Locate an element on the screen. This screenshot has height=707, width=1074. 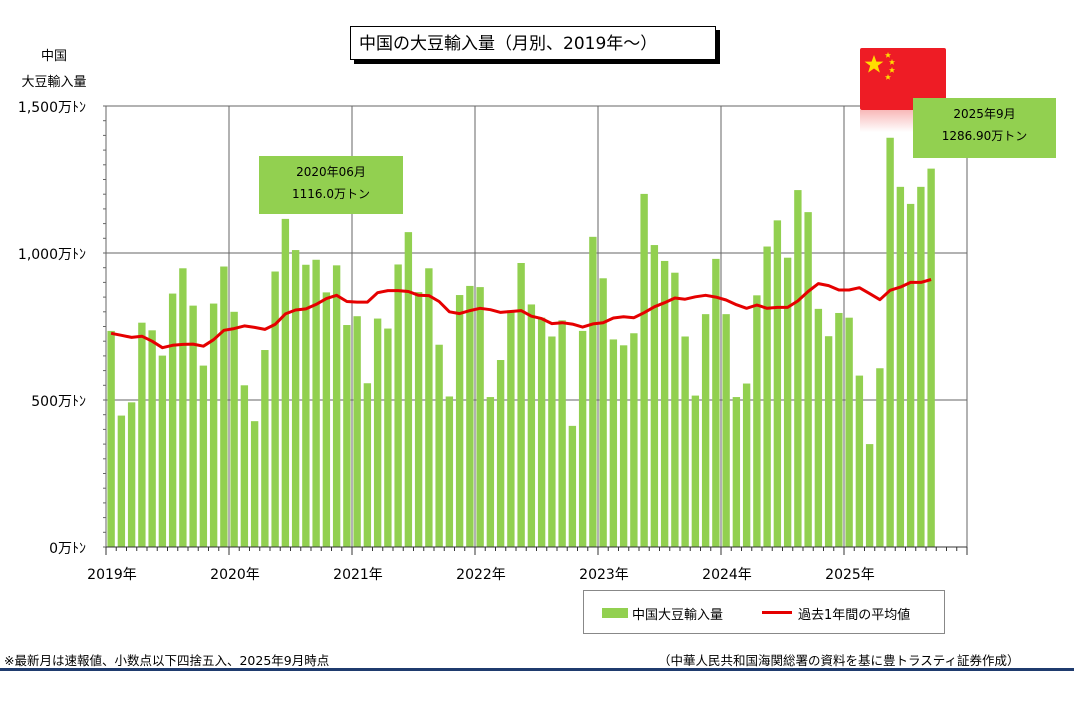
average-line is located at coordinates (521, 314).